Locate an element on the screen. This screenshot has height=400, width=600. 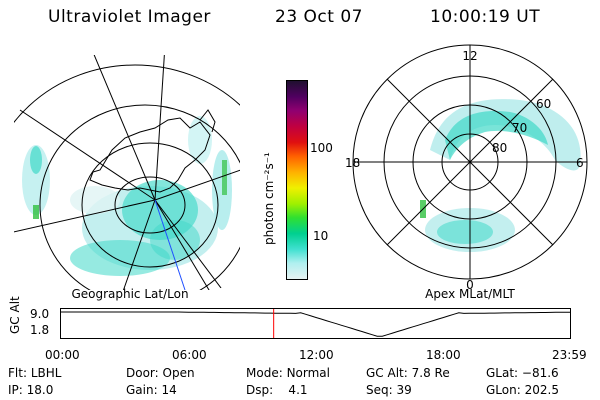
colorbar-tick-10: 10 is located at coordinates (321, 236).